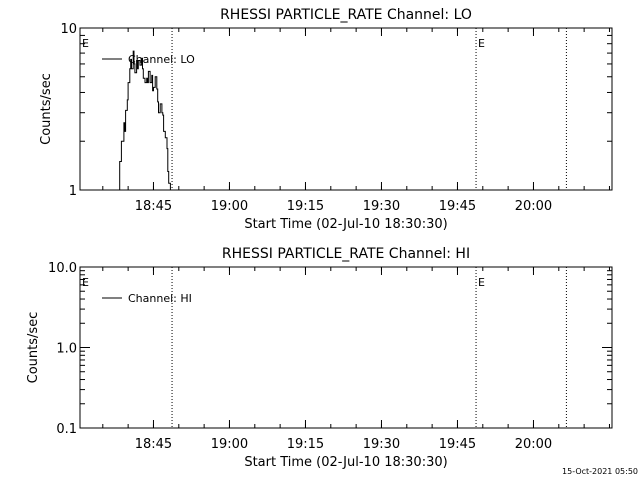 Image resolution: width=640 pixels, height=480 pixels. Describe the element at coordinates (533, 206) in the screenshot. I see `chart1-x-tick-label: 20:00` at that location.